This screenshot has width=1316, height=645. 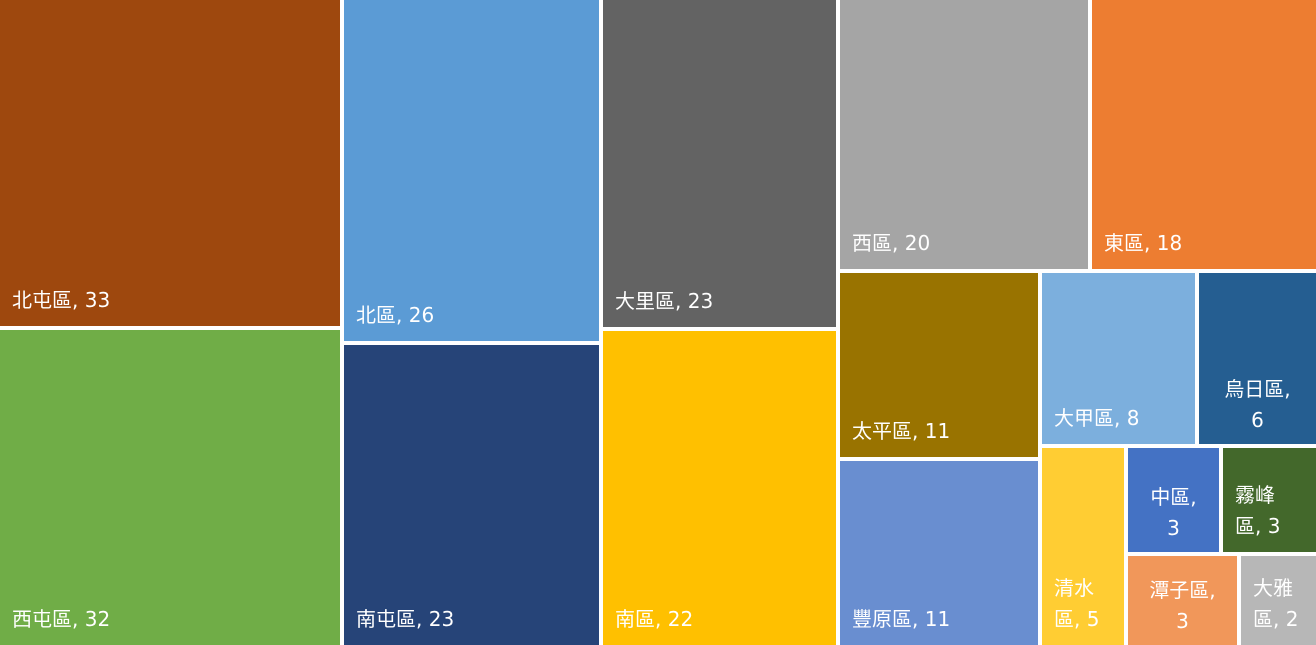 I want to click on treemap-tile-label-line: 北區, 26, so click(x=395, y=315).